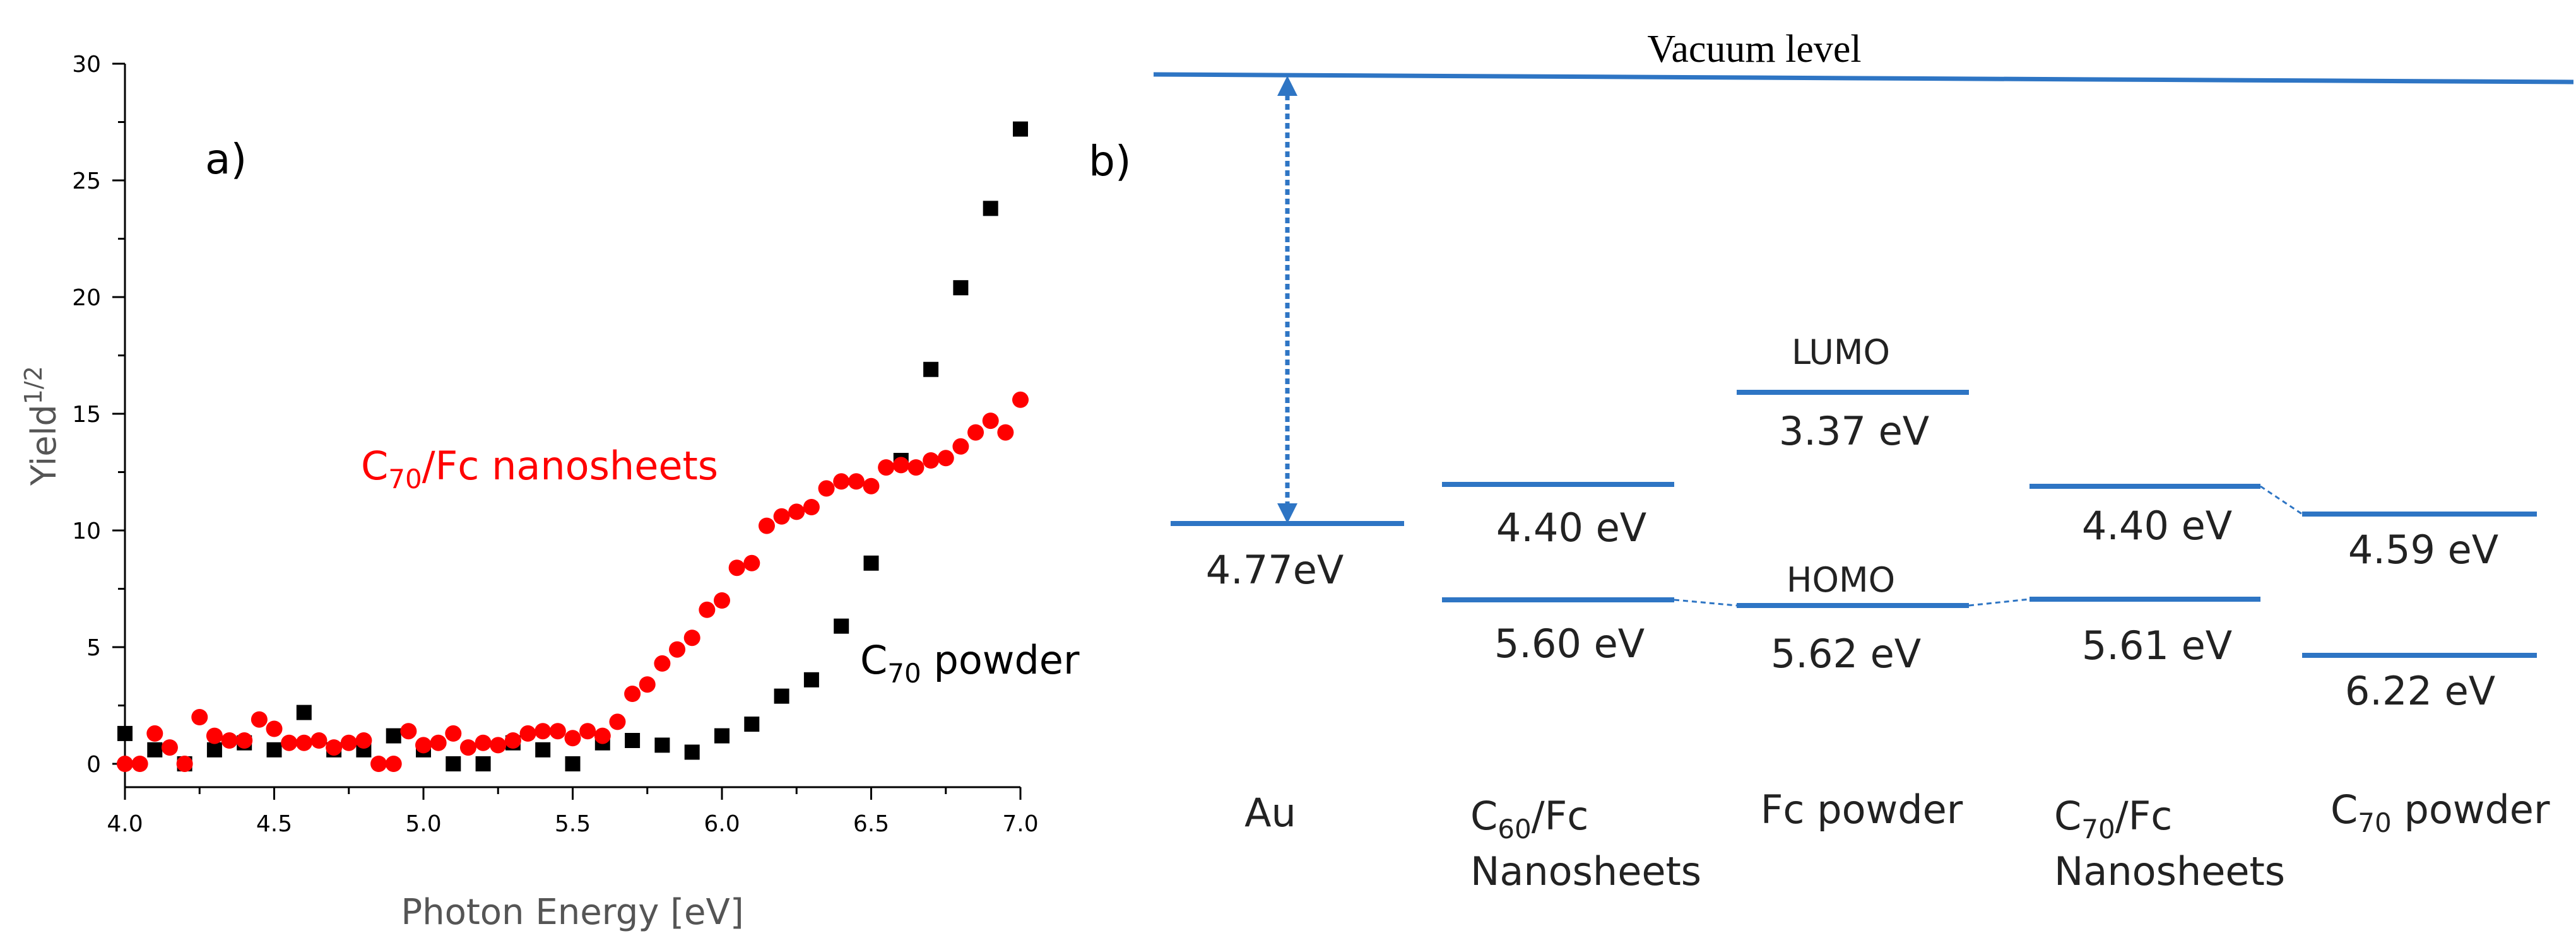  I want to click on y-tick-label: 20, so click(87, 298).